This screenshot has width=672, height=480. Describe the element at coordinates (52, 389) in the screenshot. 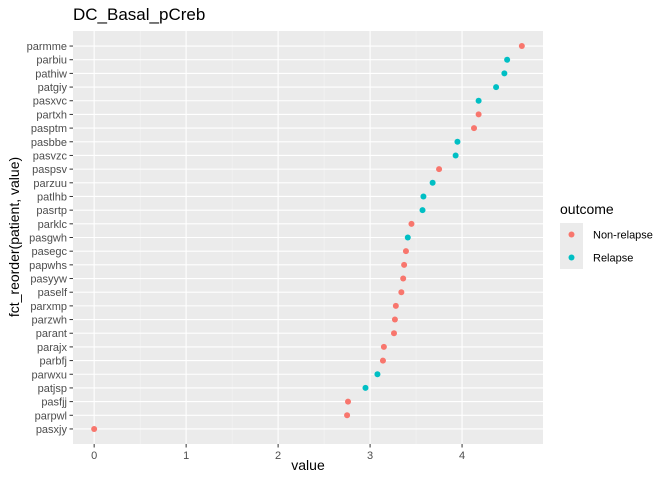

I see `y-tick-label: patjsp` at that location.